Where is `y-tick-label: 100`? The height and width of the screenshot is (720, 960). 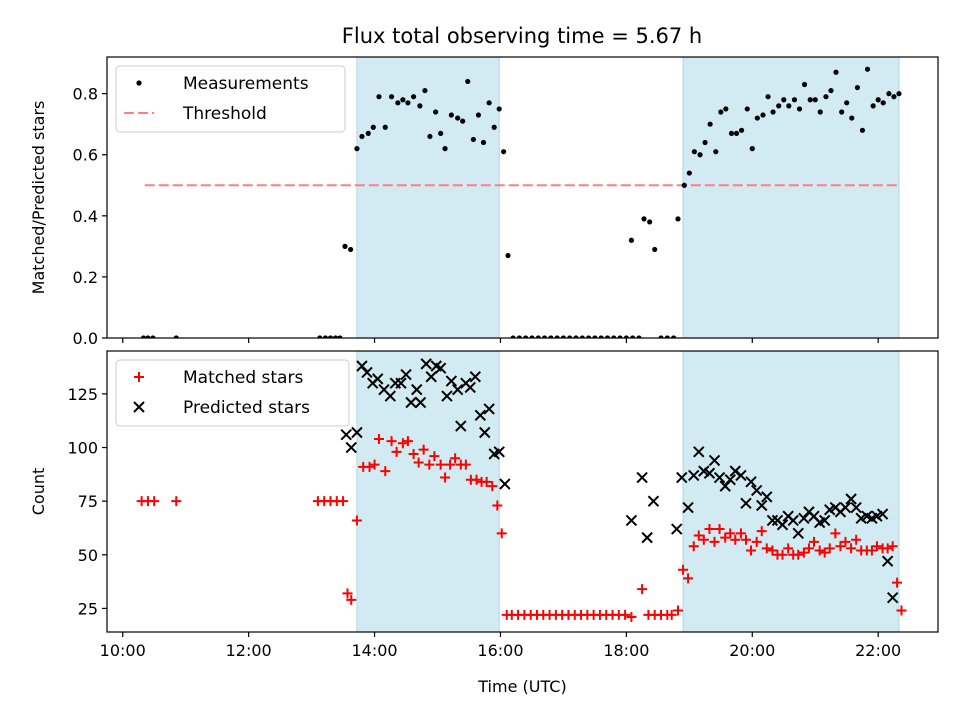
y-tick-label: 100 is located at coordinates (82, 448).